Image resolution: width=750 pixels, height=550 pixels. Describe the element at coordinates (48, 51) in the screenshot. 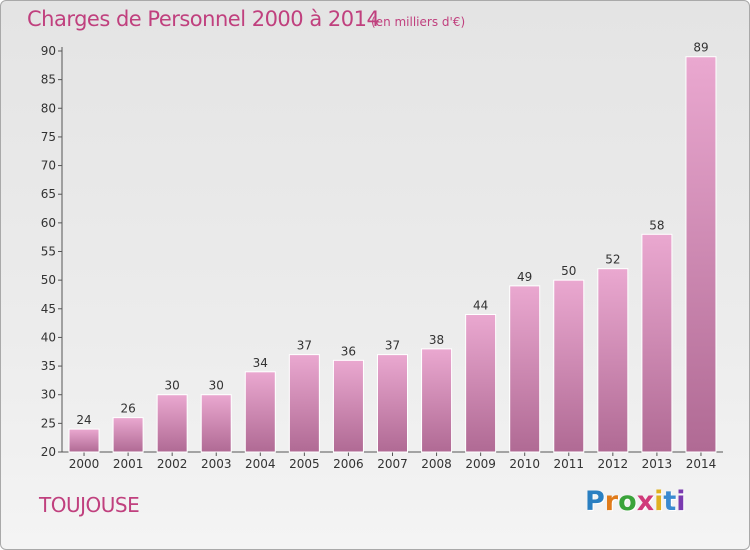

I see `y-tick-label: 90` at that location.